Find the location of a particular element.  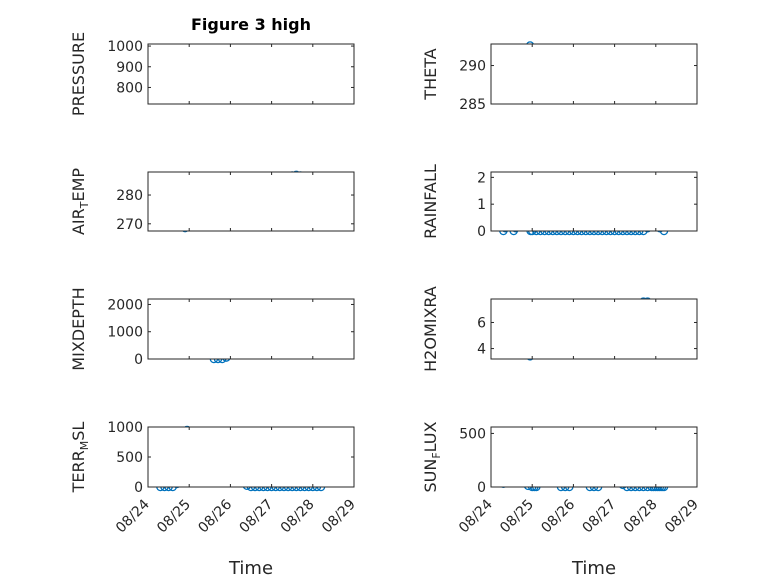

y-tick-label: 285 is located at coordinates (472, 105).